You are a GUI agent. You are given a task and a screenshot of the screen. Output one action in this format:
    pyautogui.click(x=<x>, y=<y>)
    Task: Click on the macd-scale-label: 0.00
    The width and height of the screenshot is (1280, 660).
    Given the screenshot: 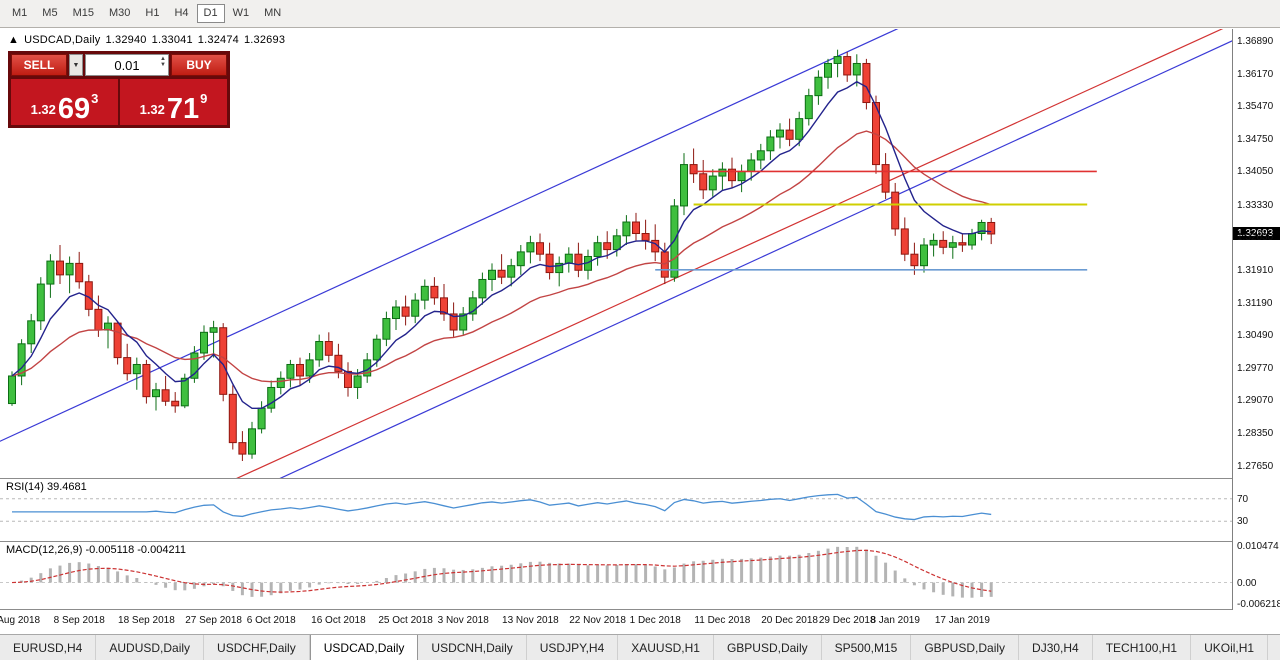 What is the action you would take?
    pyautogui.click(x=1247, y=583)
    